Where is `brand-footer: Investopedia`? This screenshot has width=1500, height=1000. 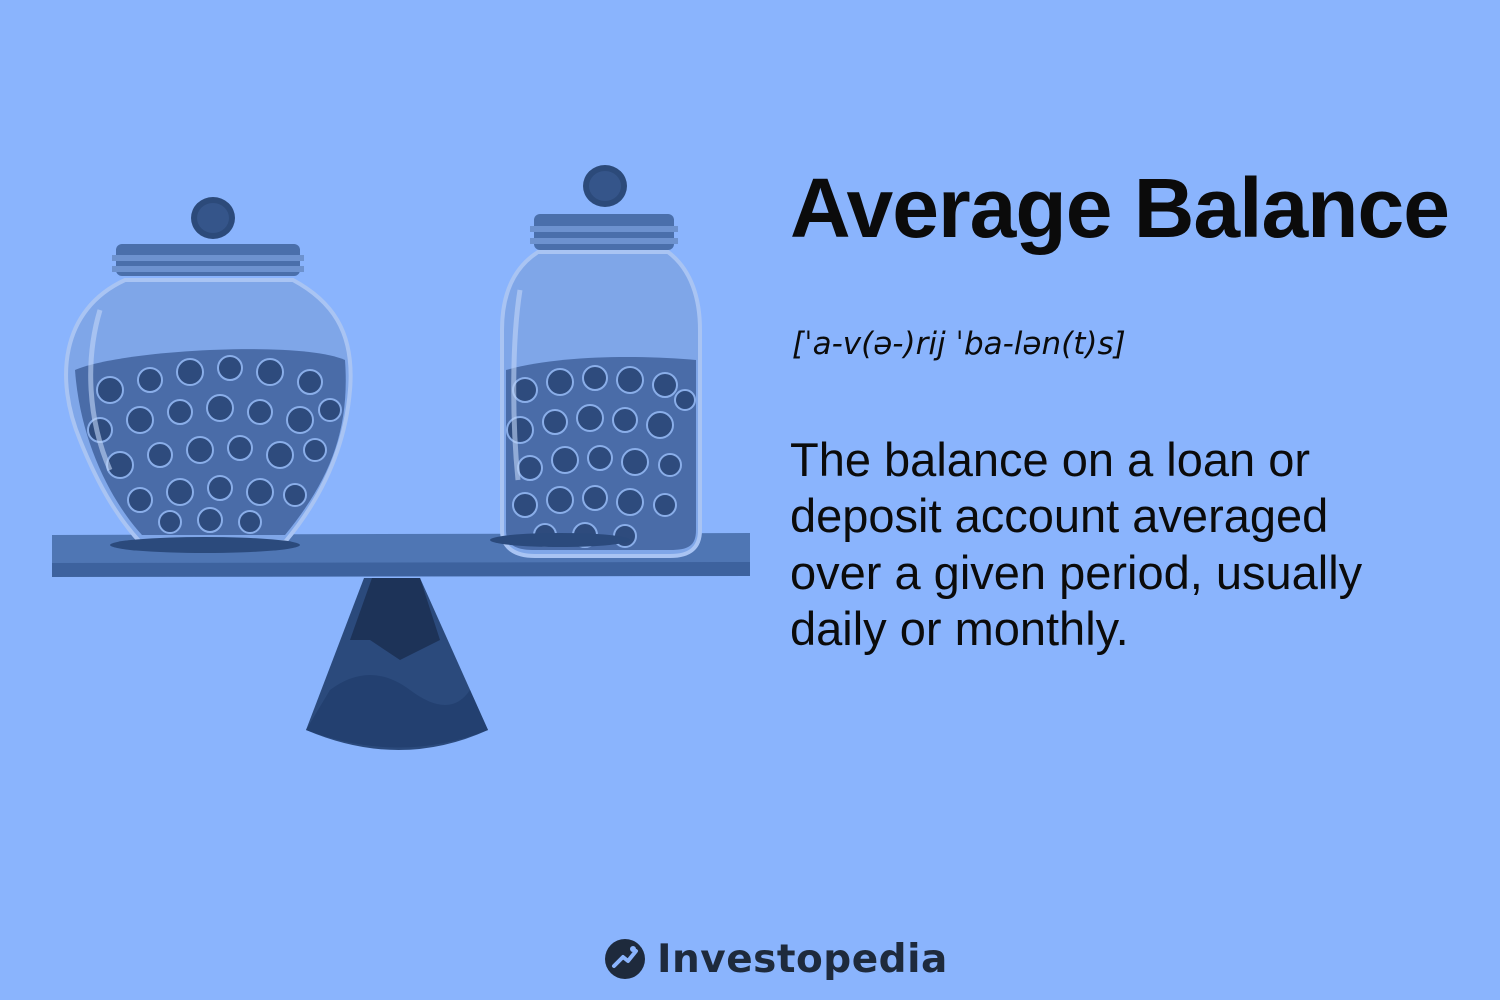
brand-footer: Investopedia is located at coordinates (776, 959).